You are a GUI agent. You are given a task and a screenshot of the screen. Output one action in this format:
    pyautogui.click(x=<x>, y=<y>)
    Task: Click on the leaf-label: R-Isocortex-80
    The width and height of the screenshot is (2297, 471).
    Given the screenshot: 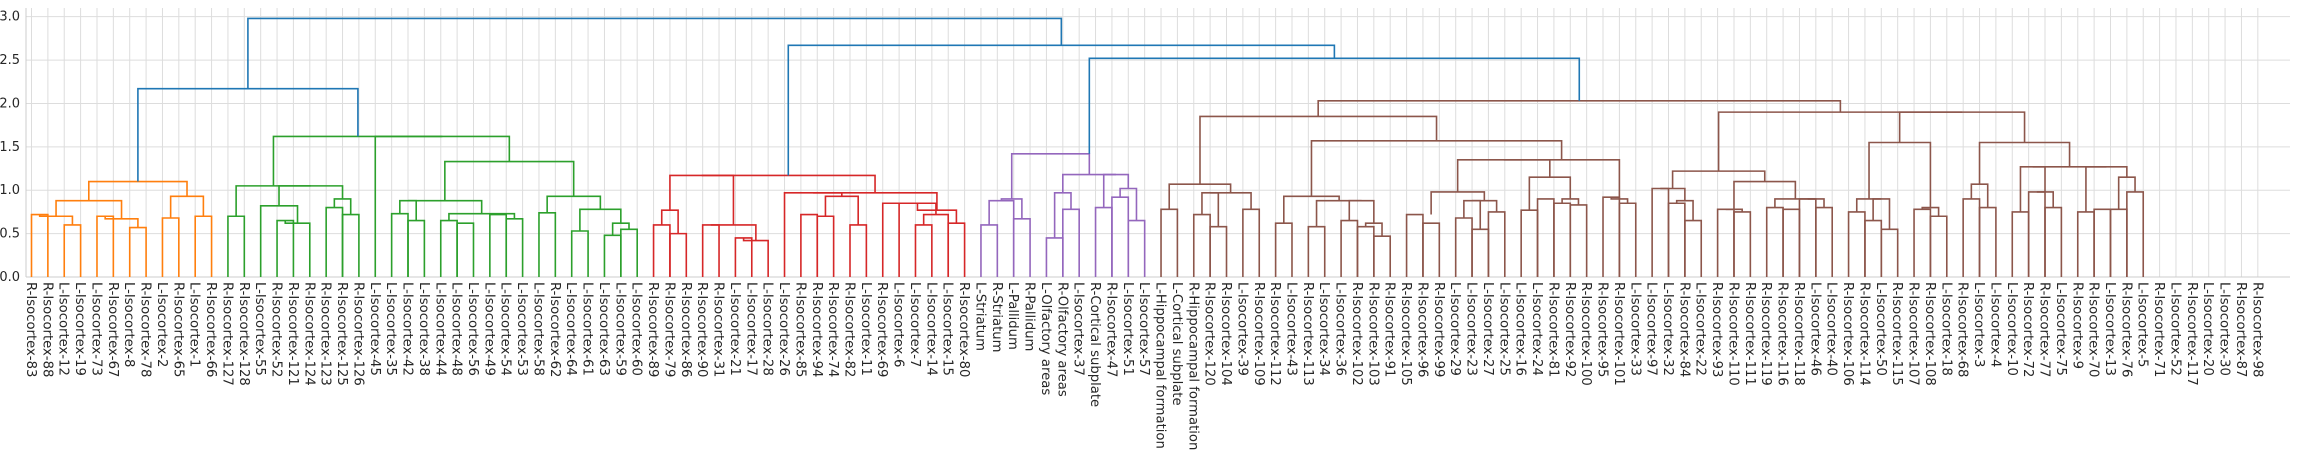 What is the action you would take?
    pyautogui.click(x=963, y=329)
    